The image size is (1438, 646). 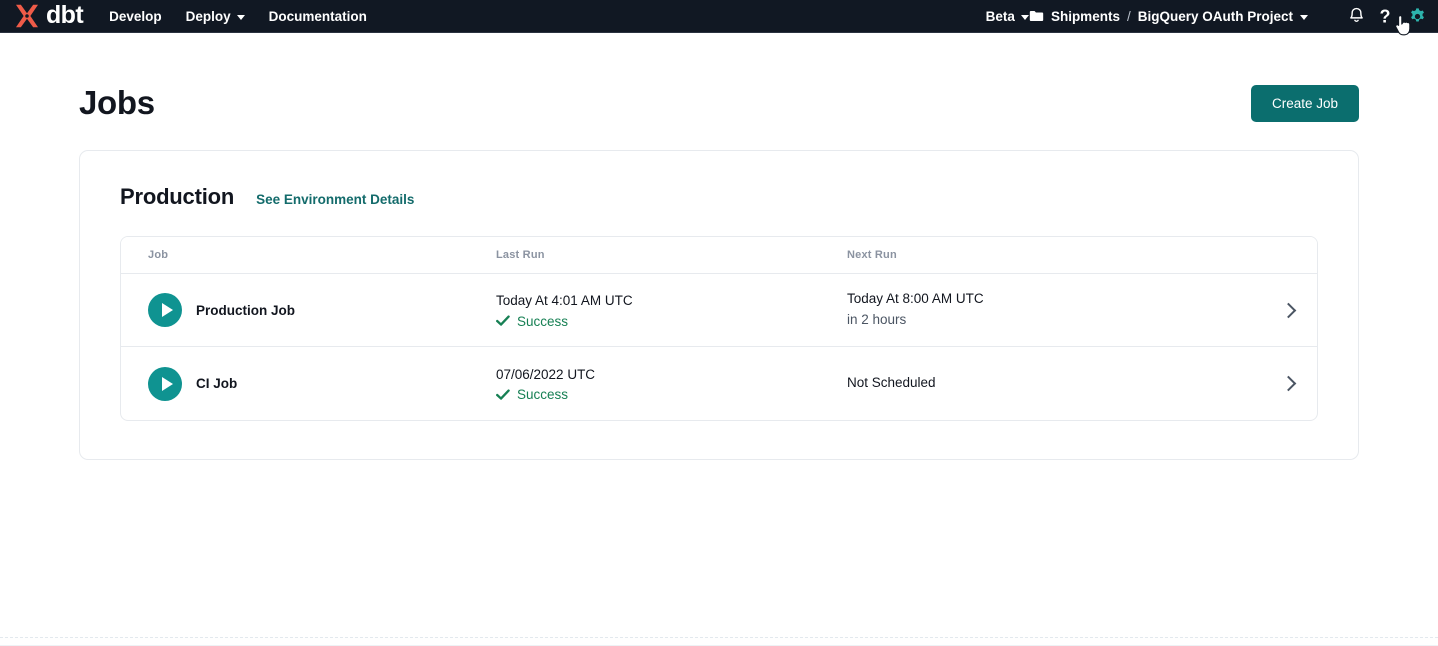 What do you see at coordinates (1215, 16) in the screenshot?
I see `breadcrumb-project: BigQuery OAuth Project` at bounding box center [1215, 16].